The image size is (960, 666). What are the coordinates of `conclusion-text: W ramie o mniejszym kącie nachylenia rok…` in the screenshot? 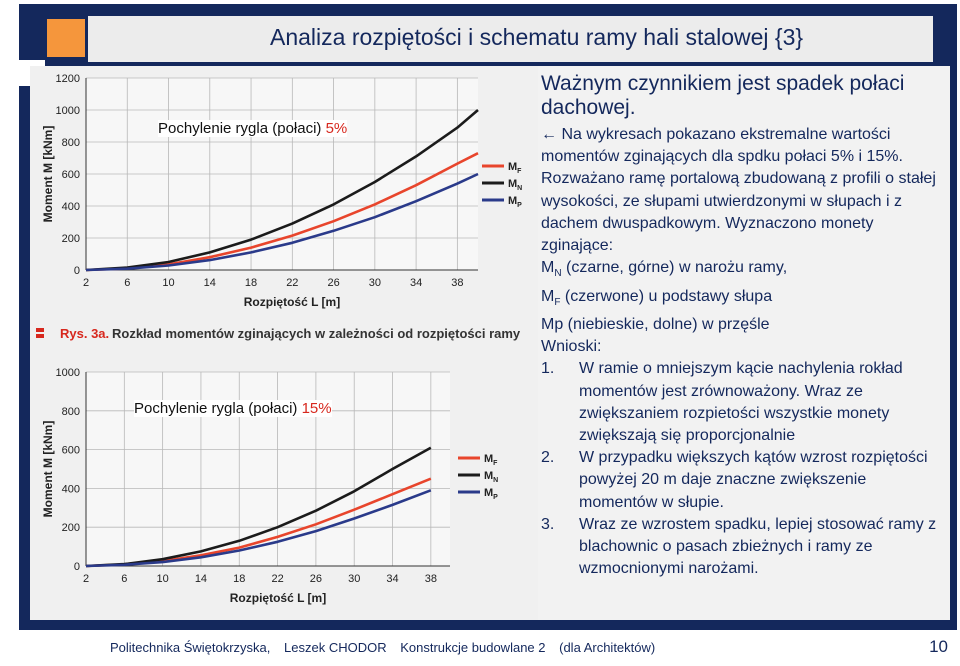 It's located at (741, 402).